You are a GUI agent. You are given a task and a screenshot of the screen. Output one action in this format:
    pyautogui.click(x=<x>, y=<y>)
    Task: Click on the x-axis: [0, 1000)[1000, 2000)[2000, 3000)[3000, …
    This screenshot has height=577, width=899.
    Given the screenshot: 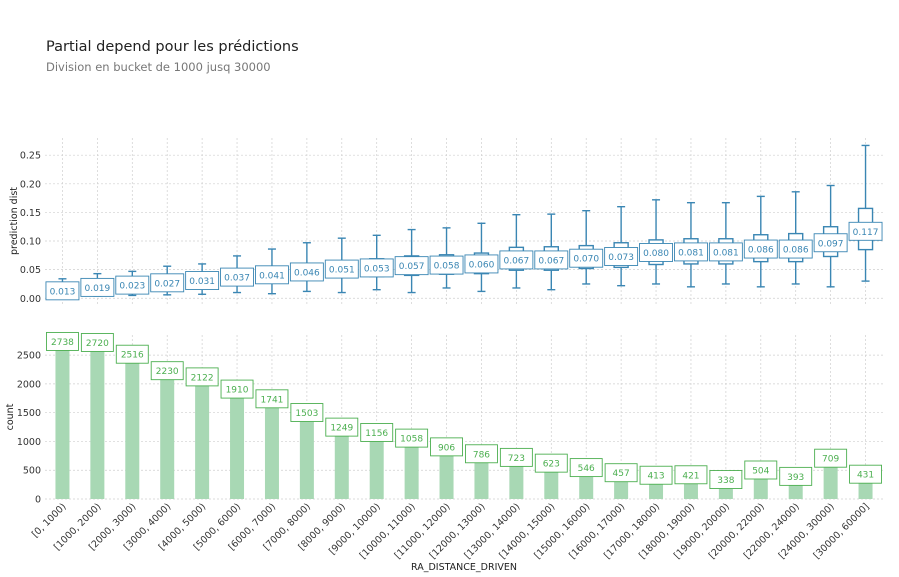 What is the action you would take?
    pyautogui.click(x=451, y=537)
    